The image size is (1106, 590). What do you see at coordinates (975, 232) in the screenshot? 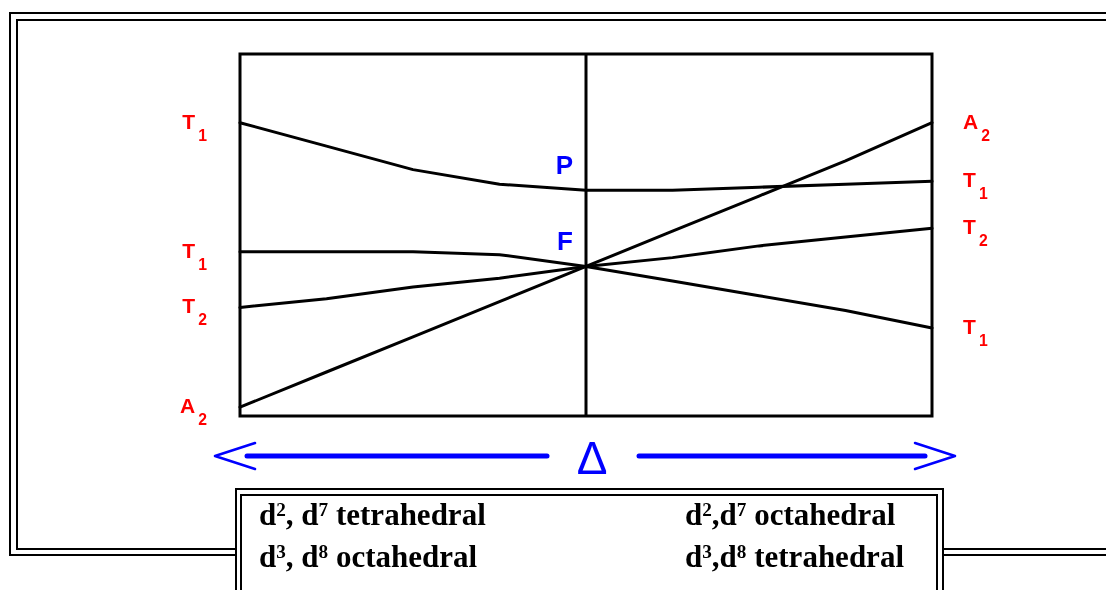
I see `series-label: T$_{2}$` at bounding box center [975, 232].